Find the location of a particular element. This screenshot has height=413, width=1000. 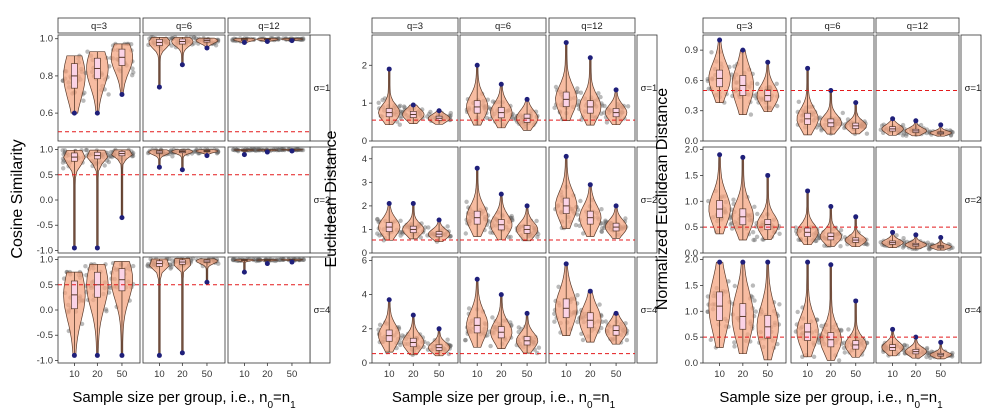

column-strip-label: q=12 is located at coordinates (917, 26).